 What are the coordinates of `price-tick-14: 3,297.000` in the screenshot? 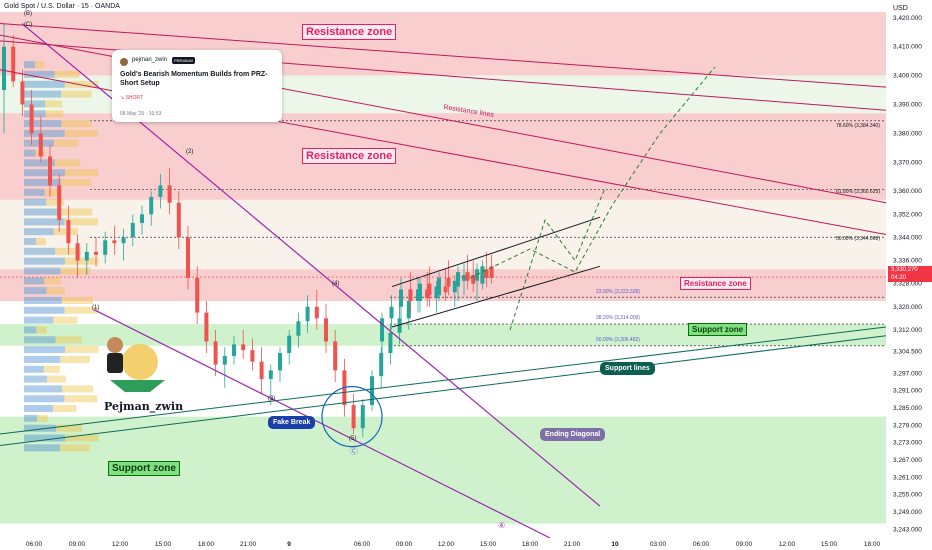 It's located at (907, 373).